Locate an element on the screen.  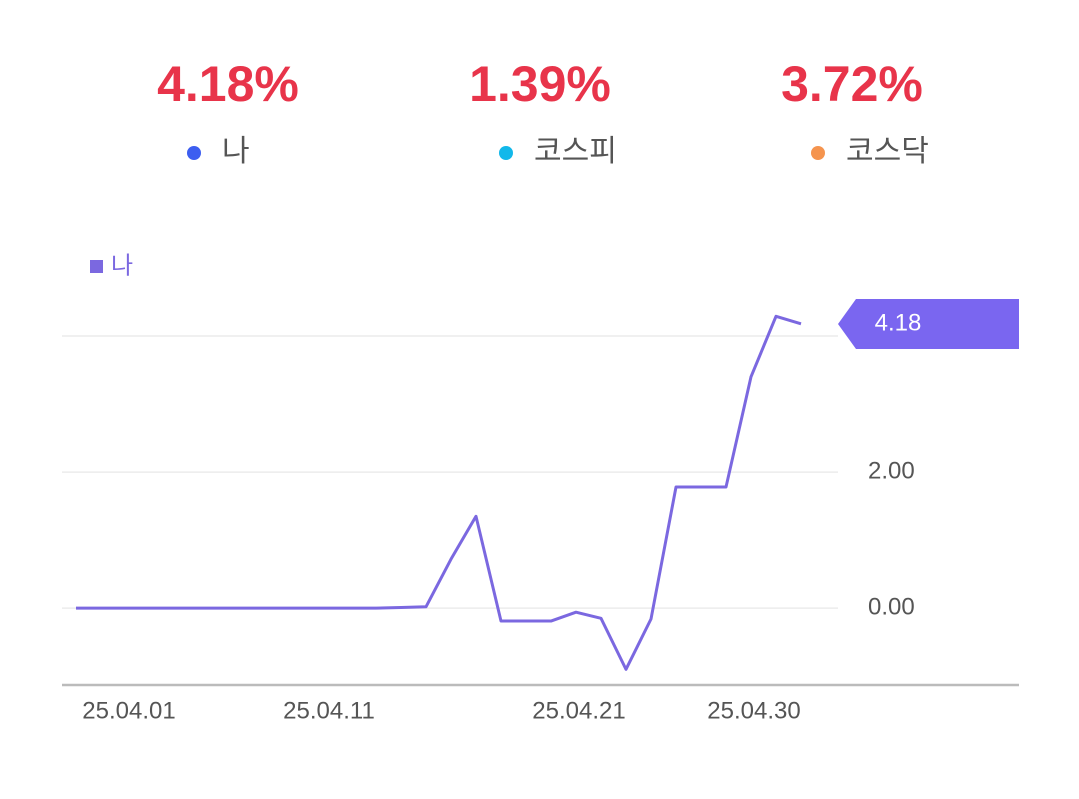
y-tick-label: 2.00 is located at coordinates (891, 470).